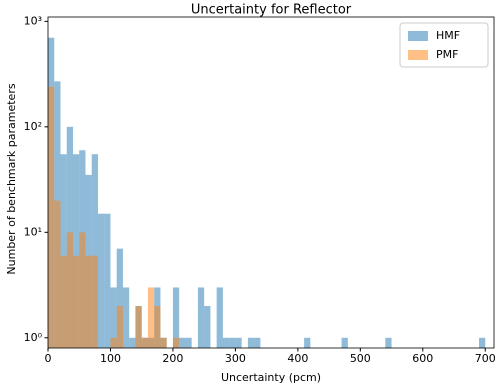 The height and width of the screenshot is (387, 500). What do you see at coordinates (33, 126) in the screenshot?
I see `y-tick-label: 10²` at bounding box center [33, 126].